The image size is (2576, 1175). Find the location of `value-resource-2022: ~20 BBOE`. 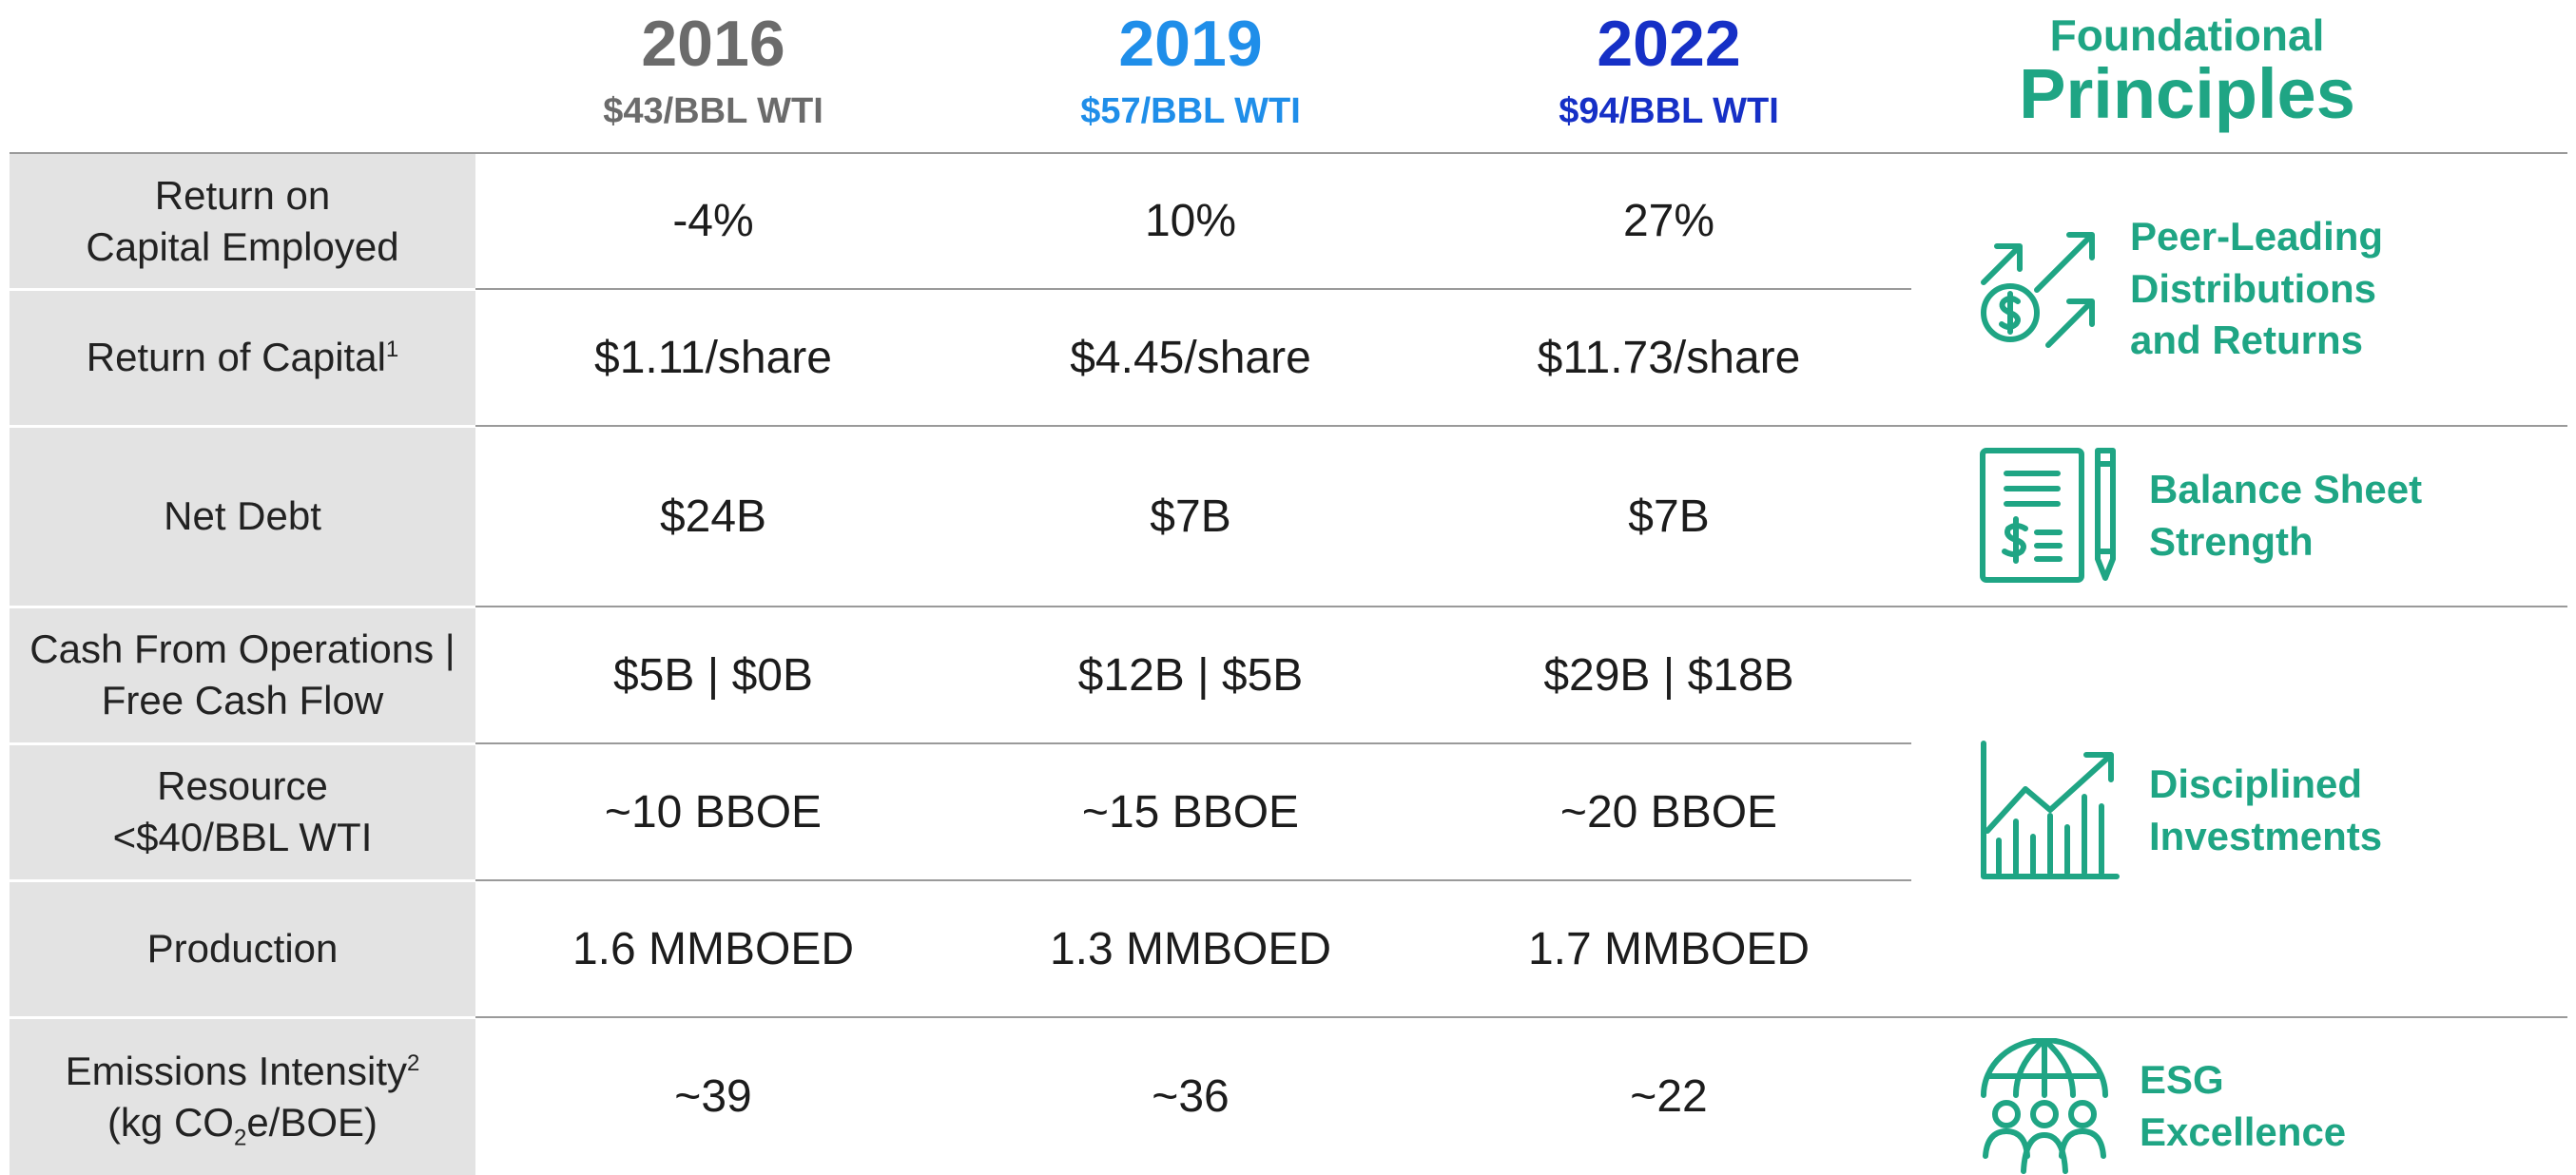

value-resource-2022: ~20 BBOE is located at coordinates (1668, 812).